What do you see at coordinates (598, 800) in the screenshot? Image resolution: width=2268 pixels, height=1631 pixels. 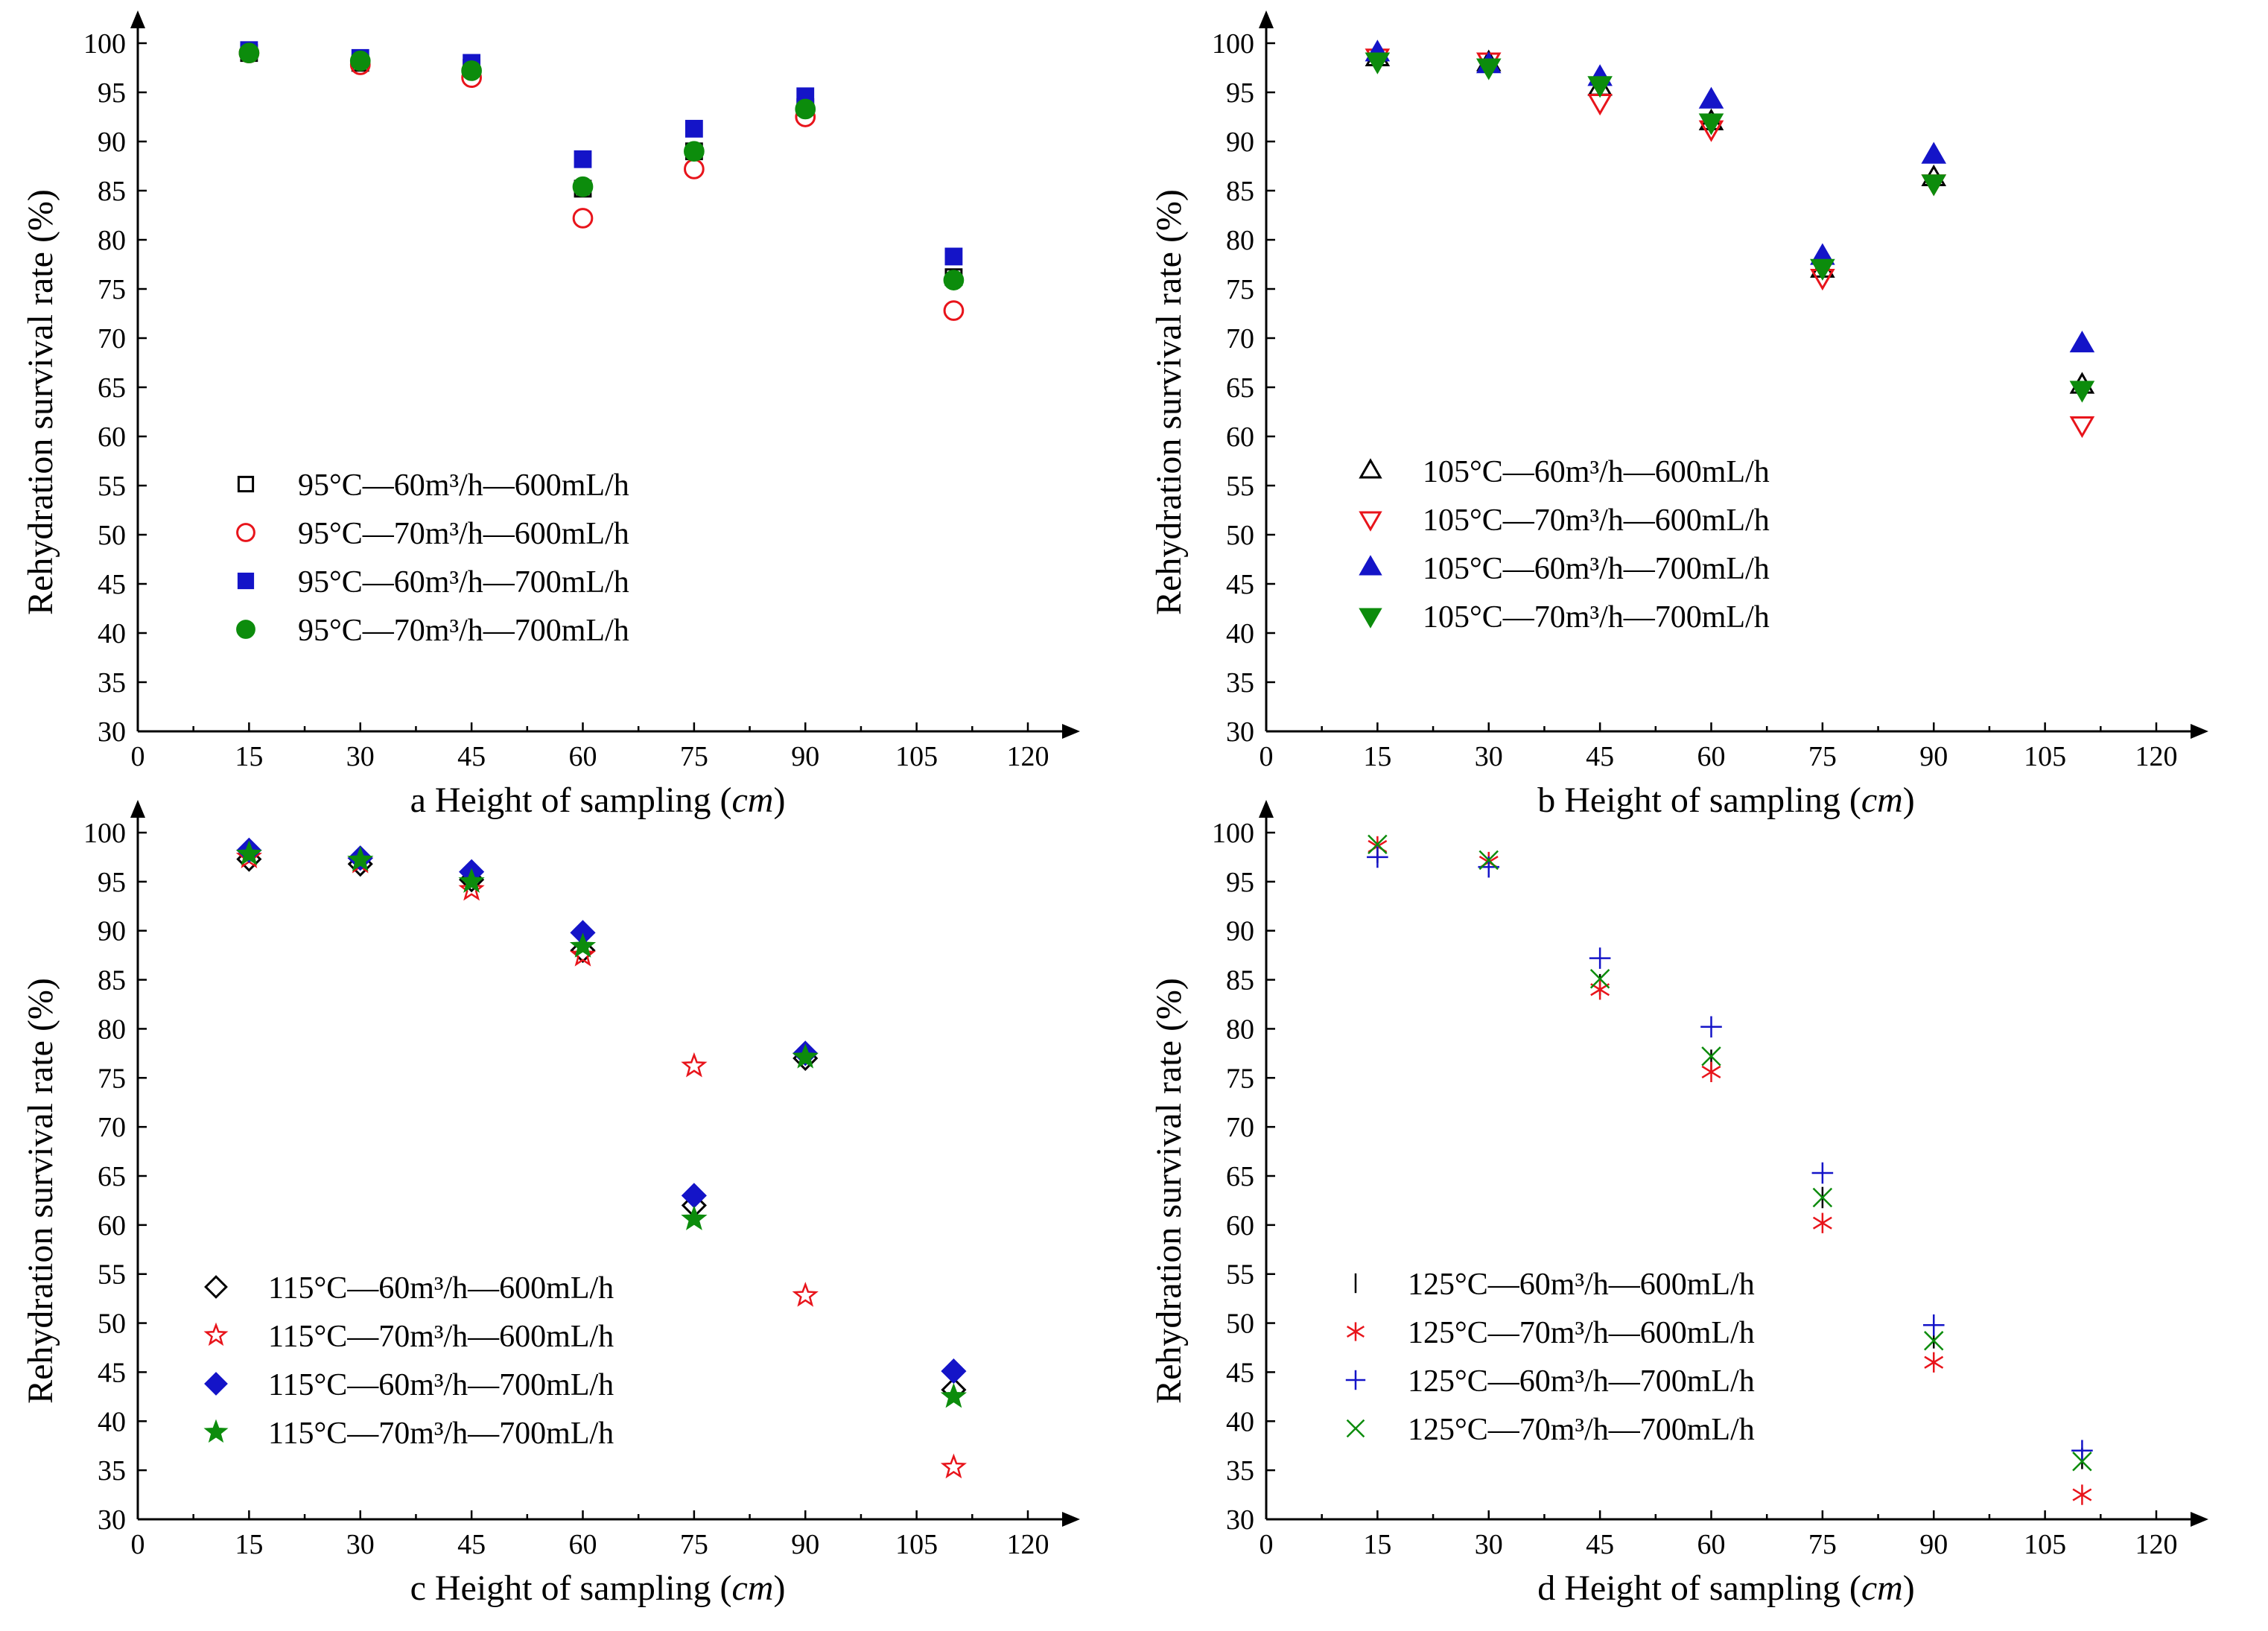 I see `x-axis-label: a Height of sampling (cm)` at bounding box center [598, 800].